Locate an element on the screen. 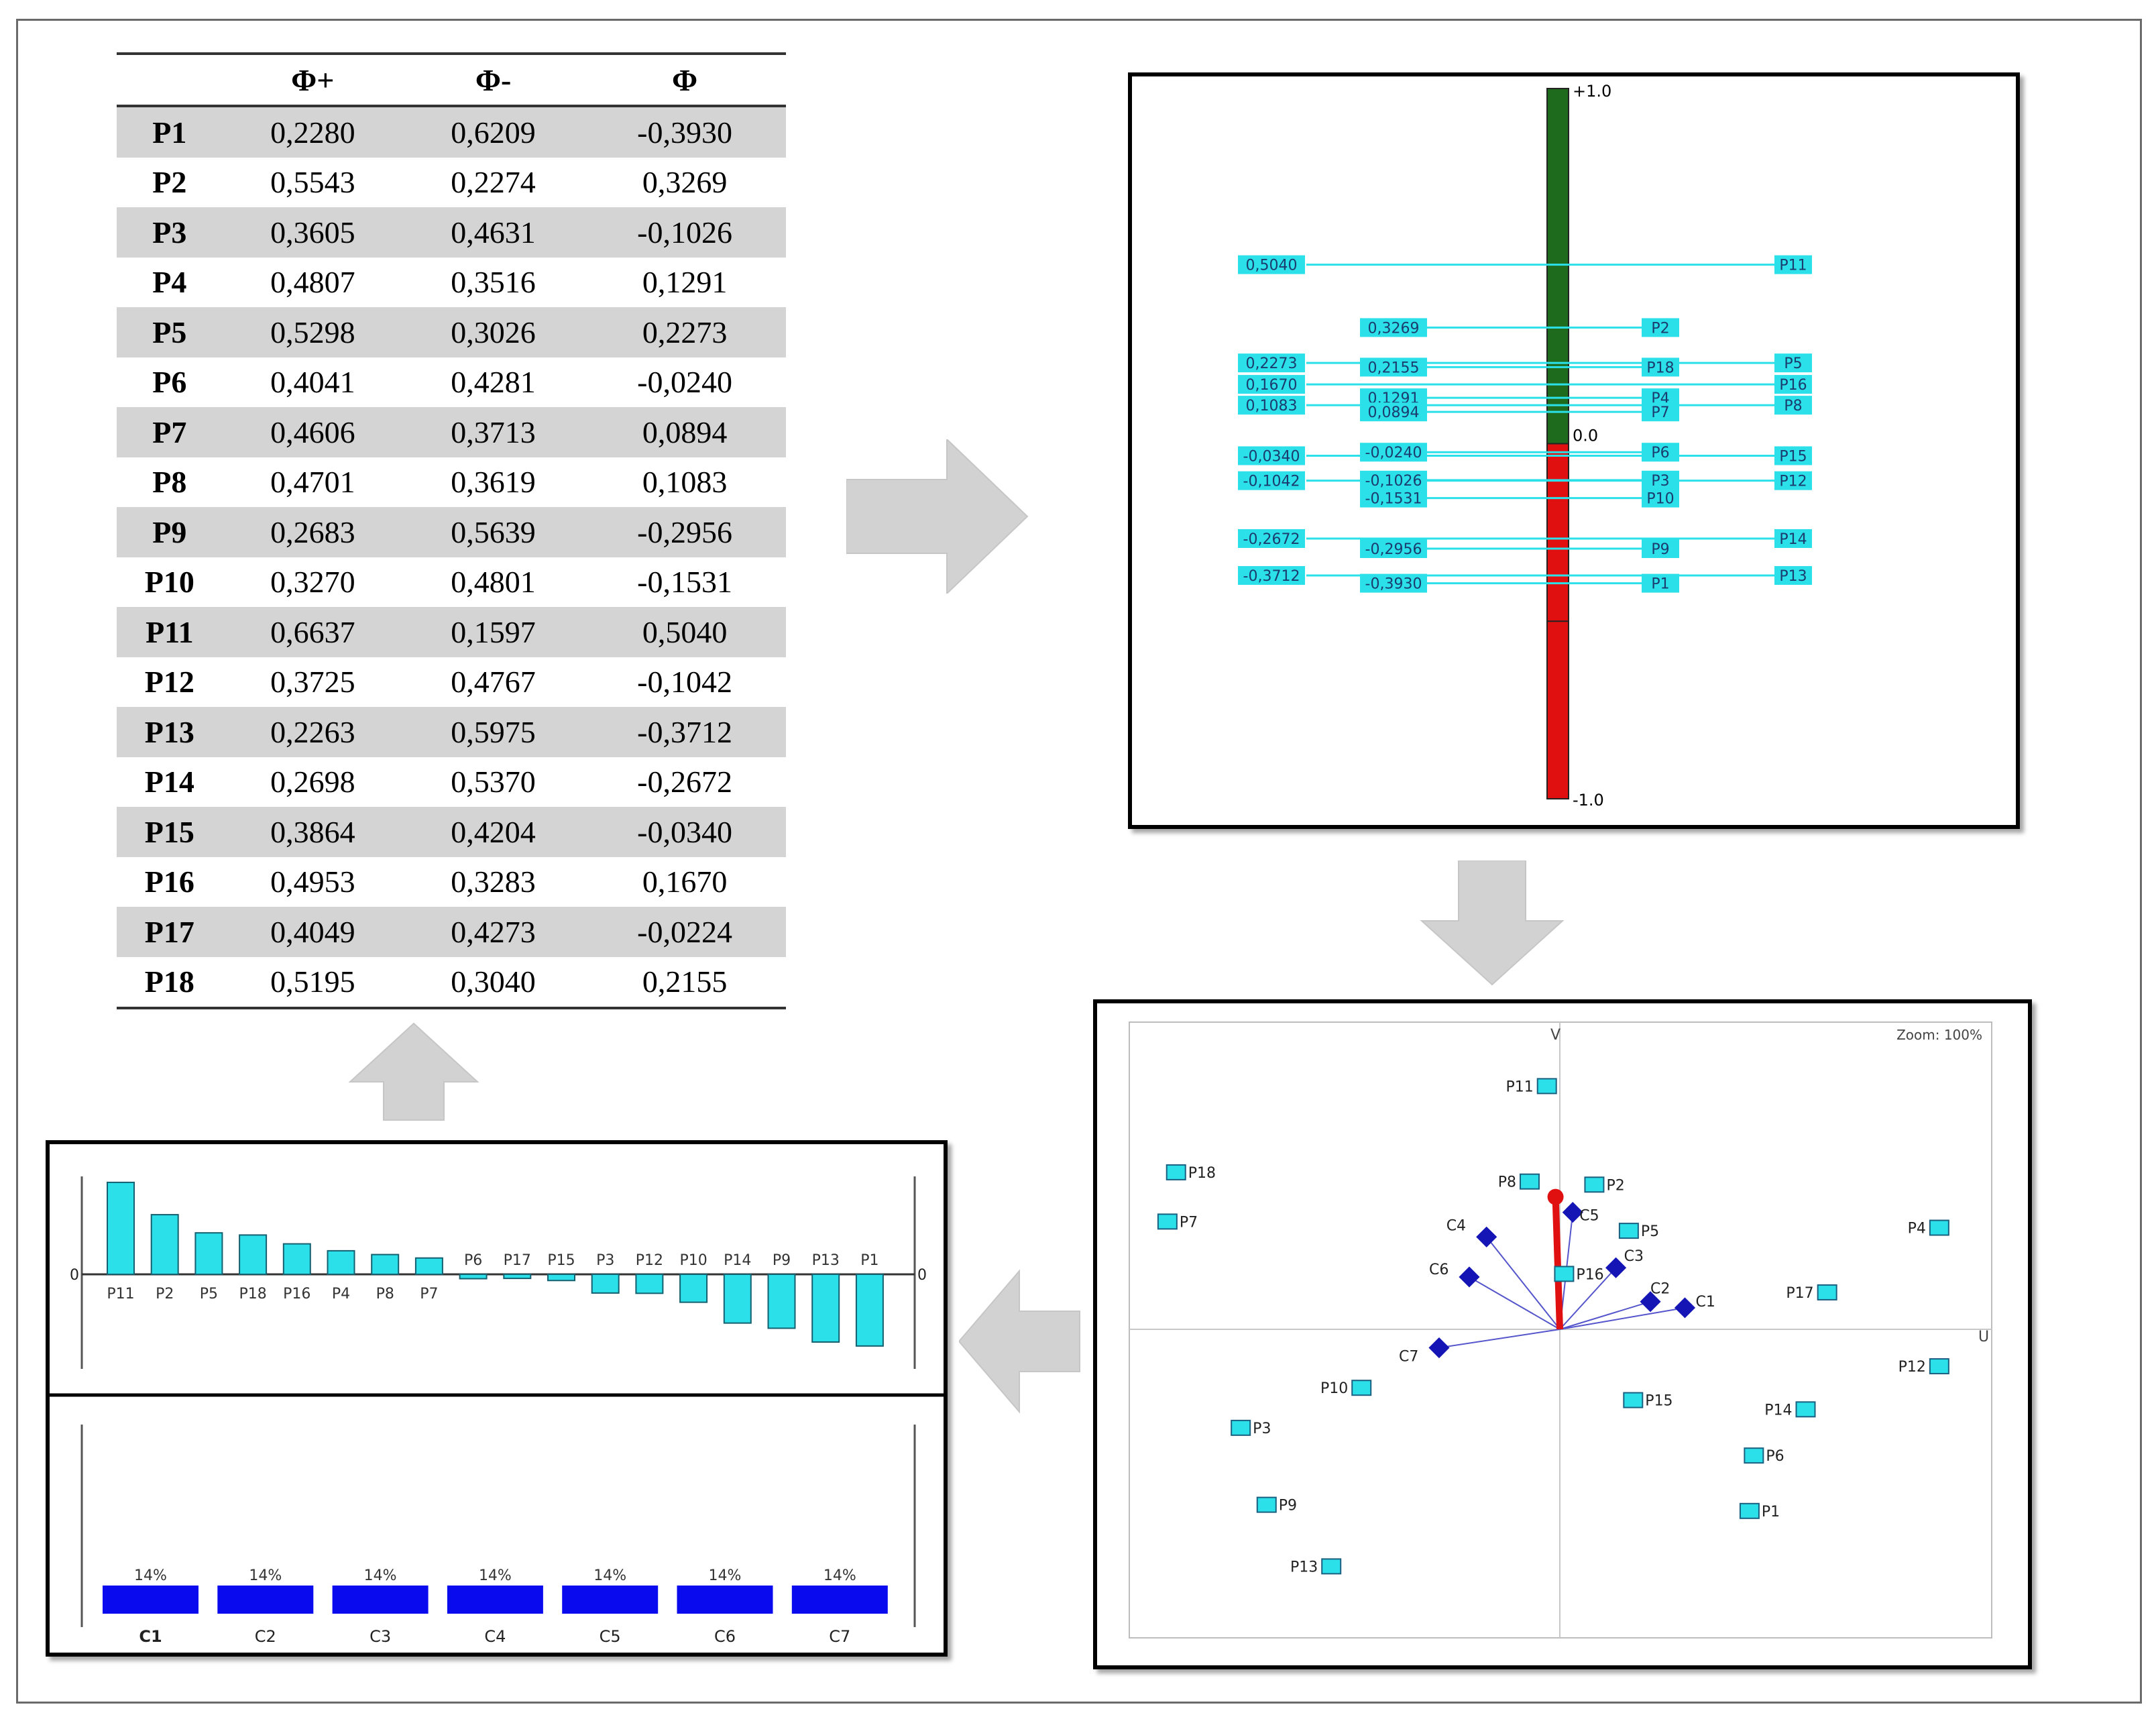 This screenshot has height=1721, width=2156. alternative-label: P5 is located at coordinates (1650, 1231).